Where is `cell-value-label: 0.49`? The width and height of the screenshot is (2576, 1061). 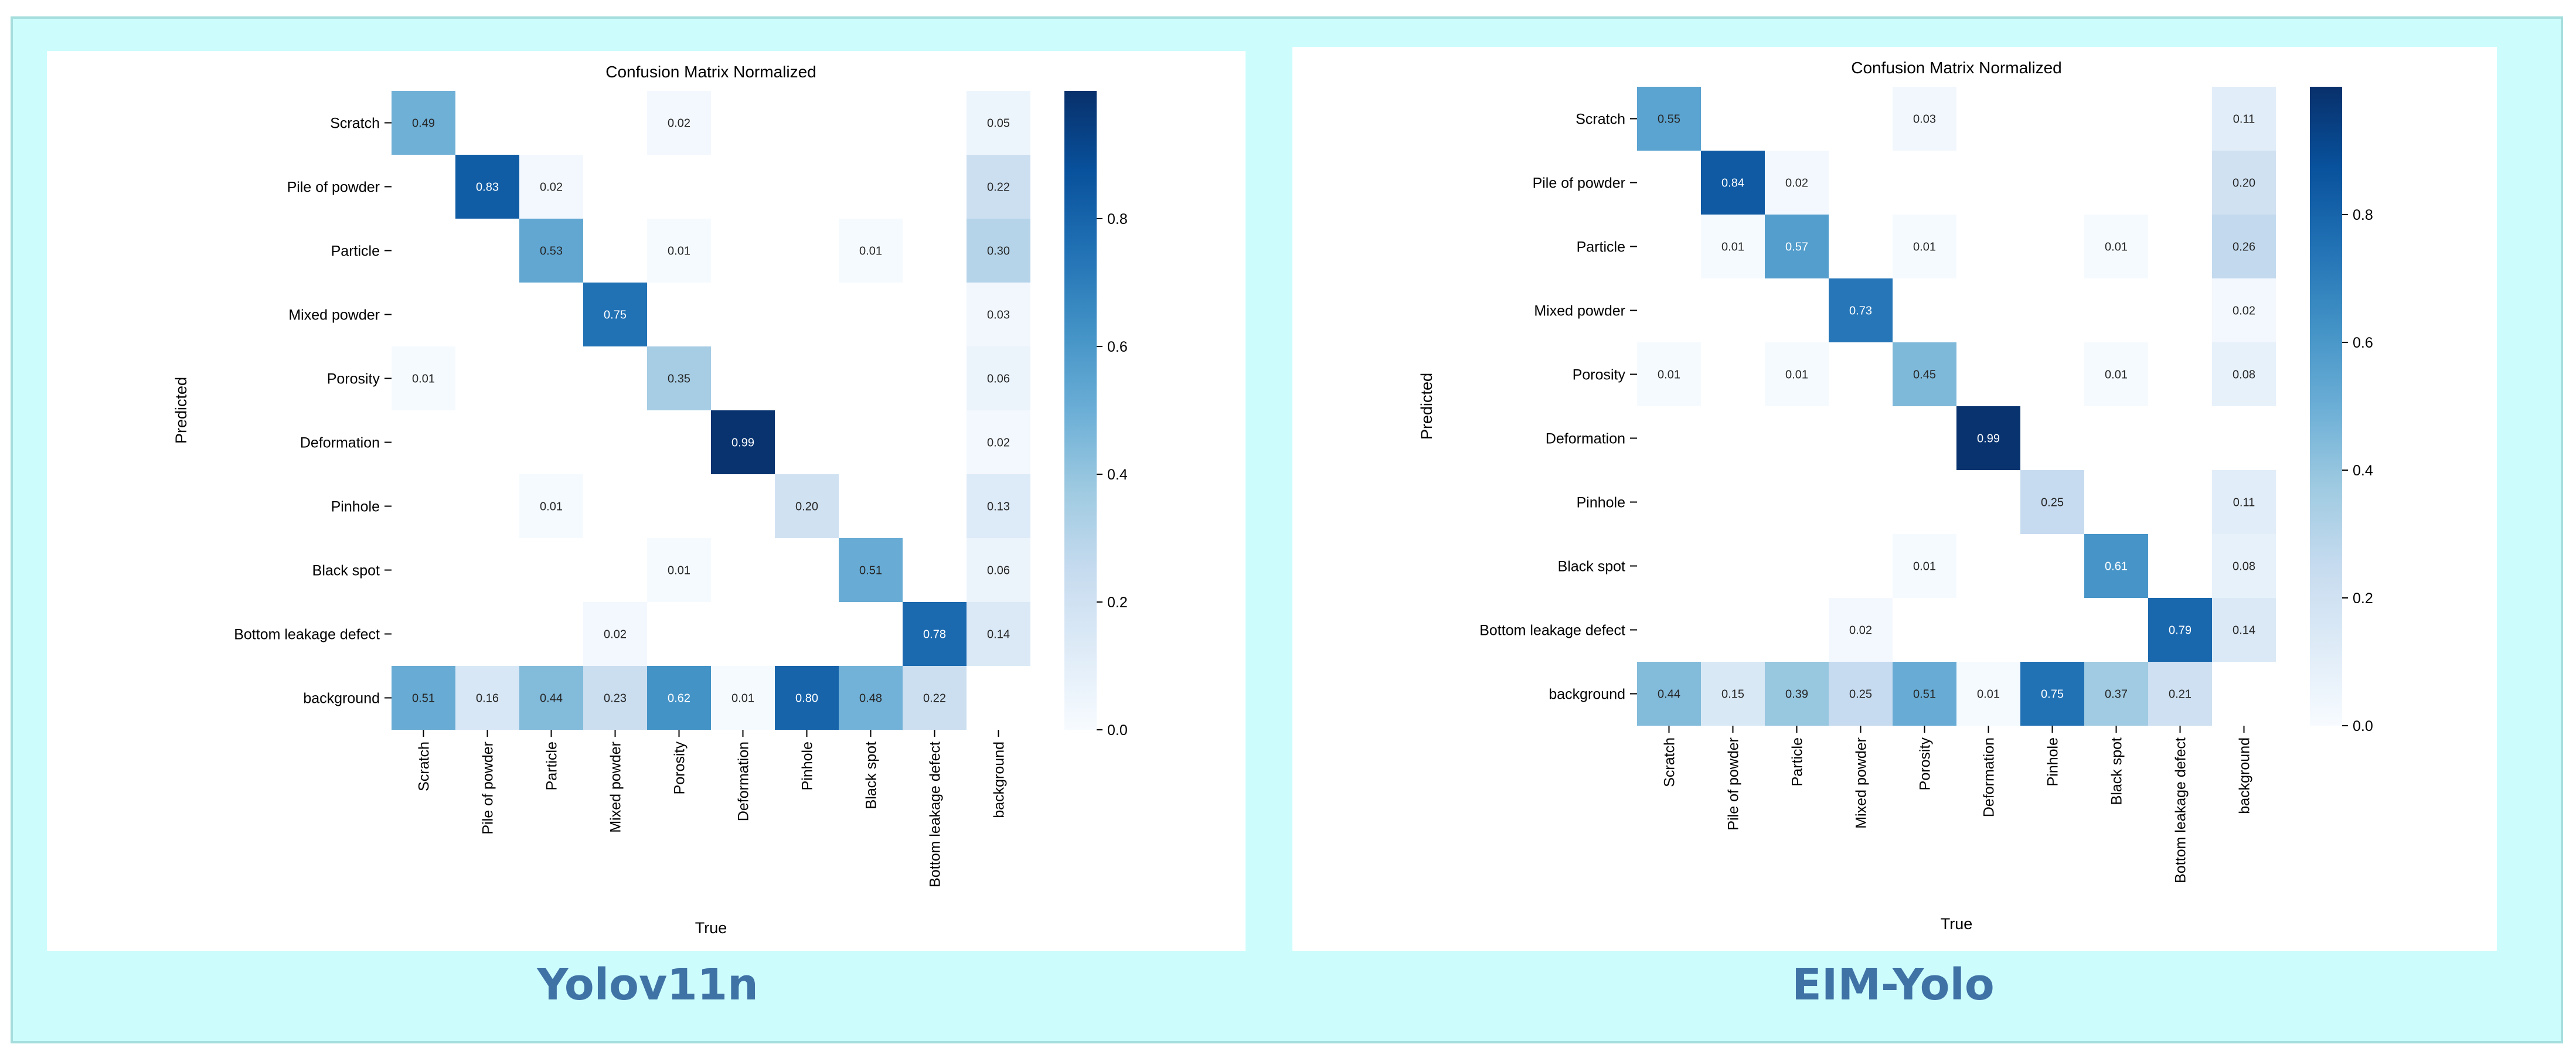
cell-value-label: 0.49 is located at coordinates (423, 123).